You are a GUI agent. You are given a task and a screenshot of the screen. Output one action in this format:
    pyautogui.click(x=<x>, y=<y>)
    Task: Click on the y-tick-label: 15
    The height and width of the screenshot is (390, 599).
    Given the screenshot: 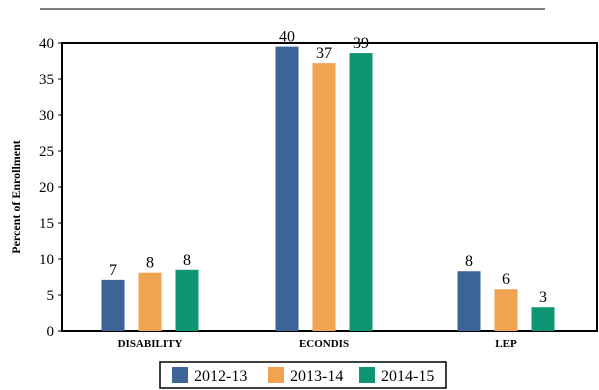 What is the action you would take?
    pyautogui.click(x=46, y=224)
    